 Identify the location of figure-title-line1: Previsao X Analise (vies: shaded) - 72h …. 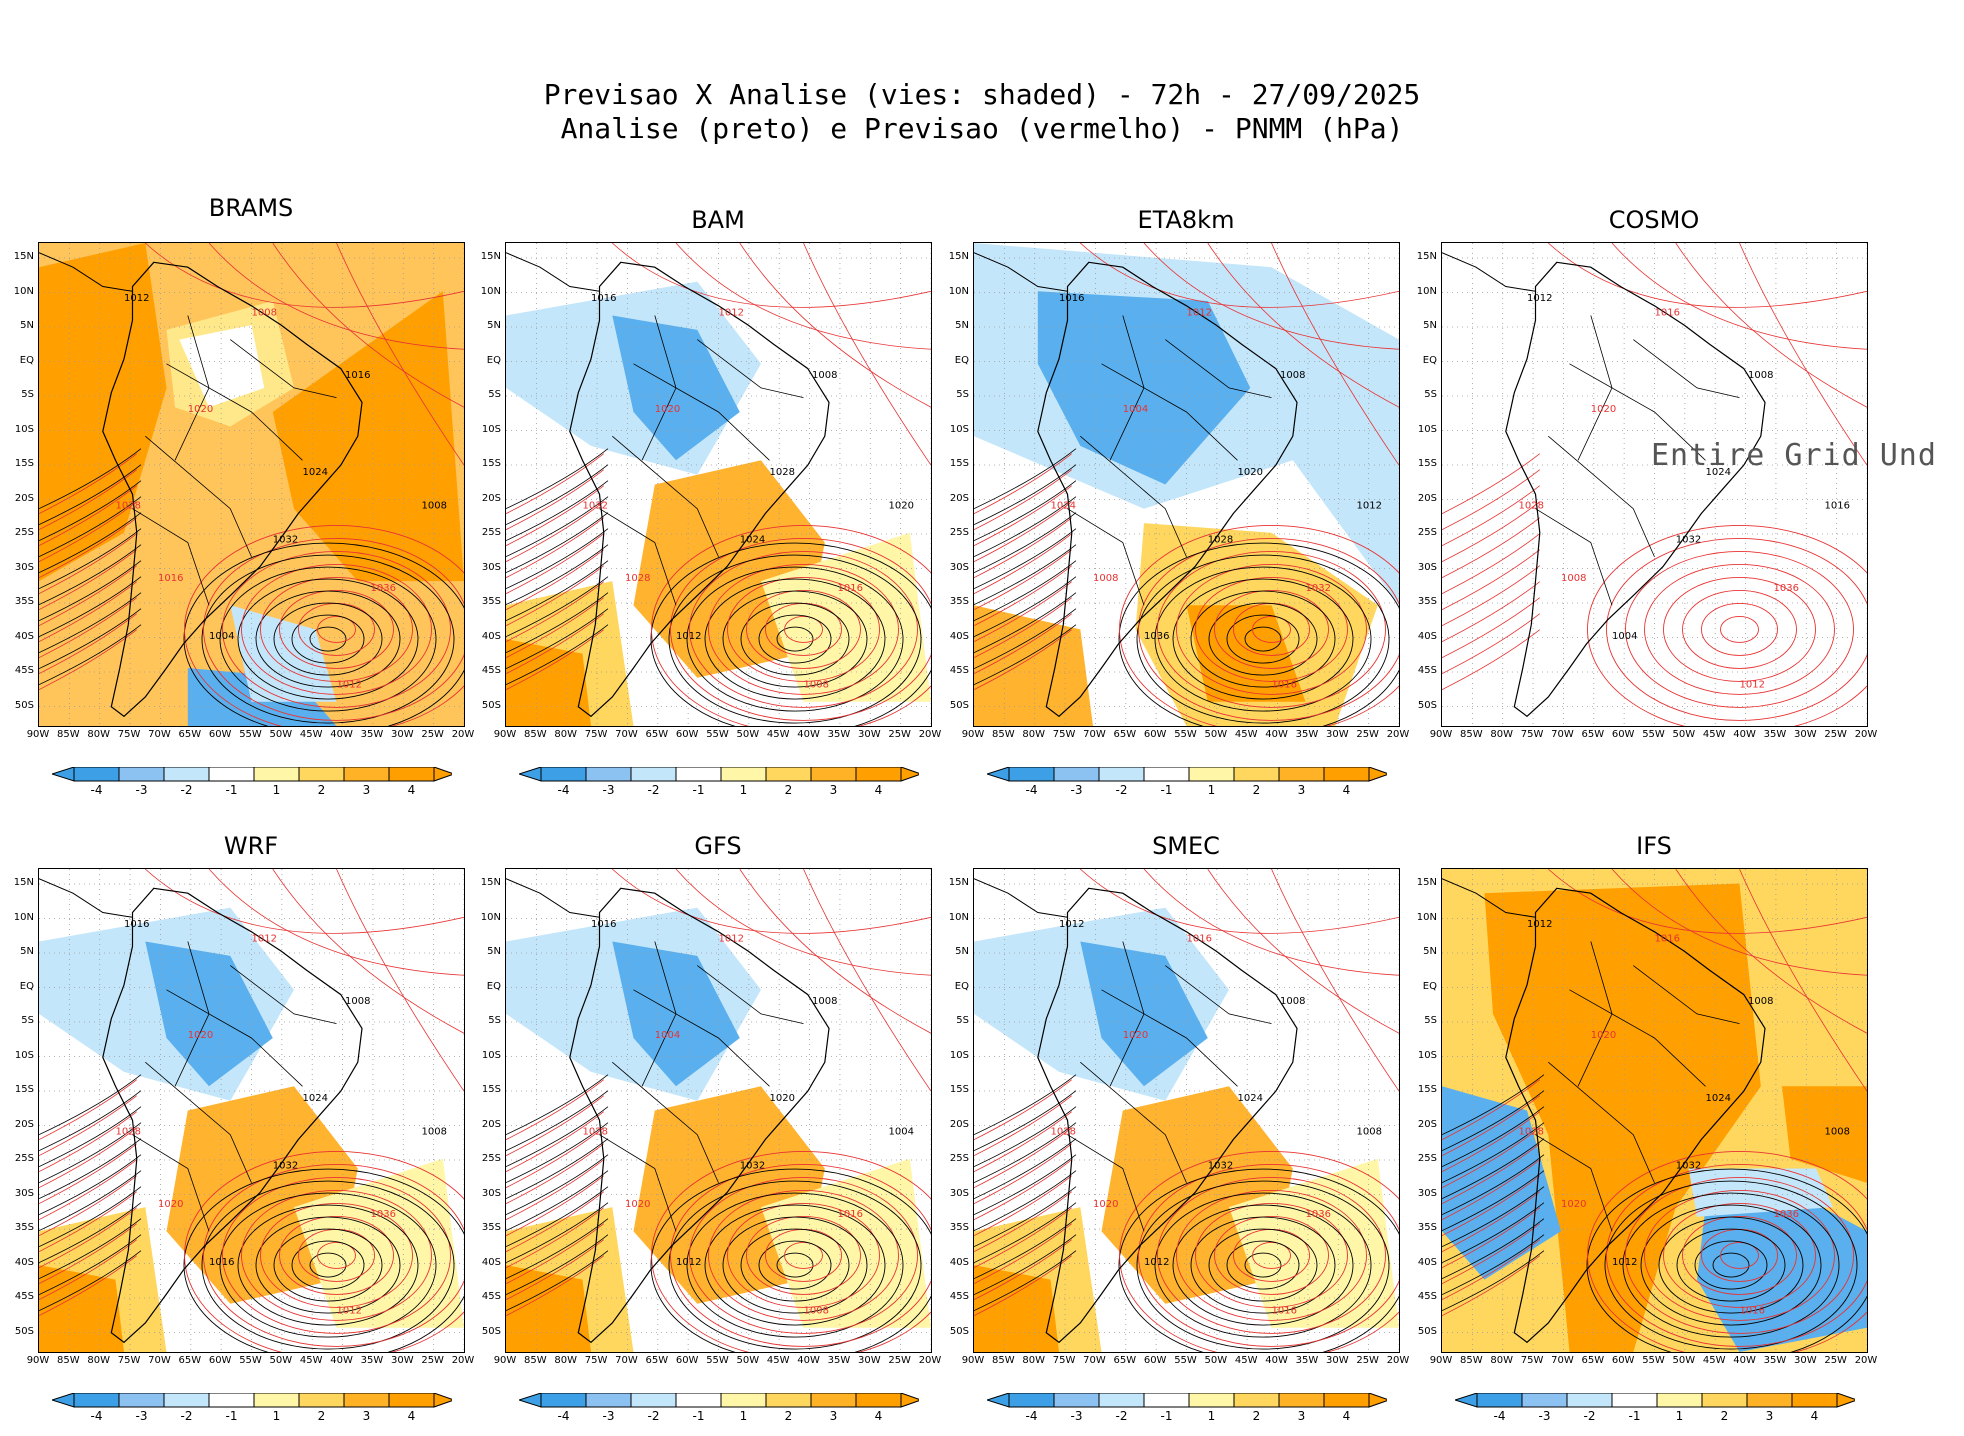
(982, 94).